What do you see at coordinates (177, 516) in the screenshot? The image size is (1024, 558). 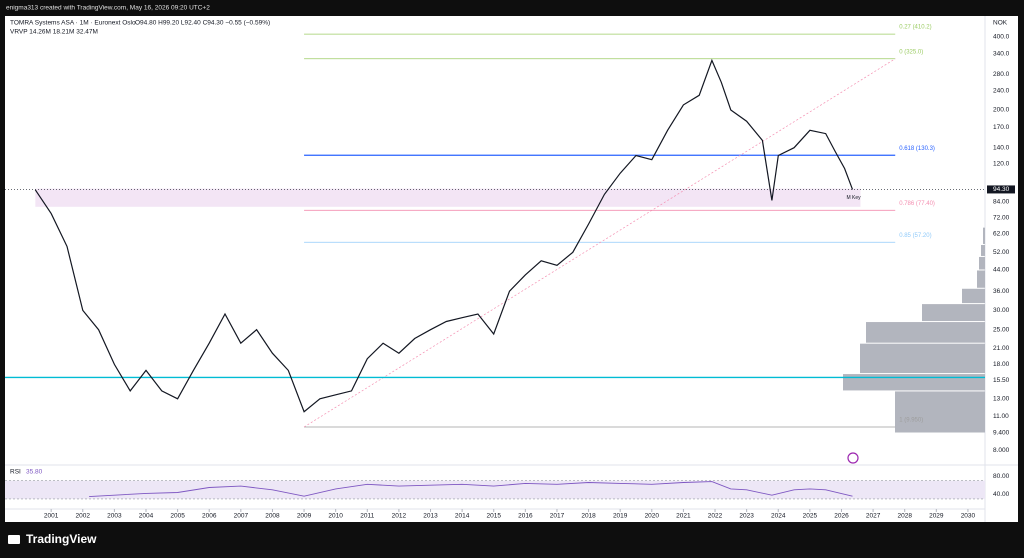 I see `x-tick-label: 2005` at bounding box center [177, 516].